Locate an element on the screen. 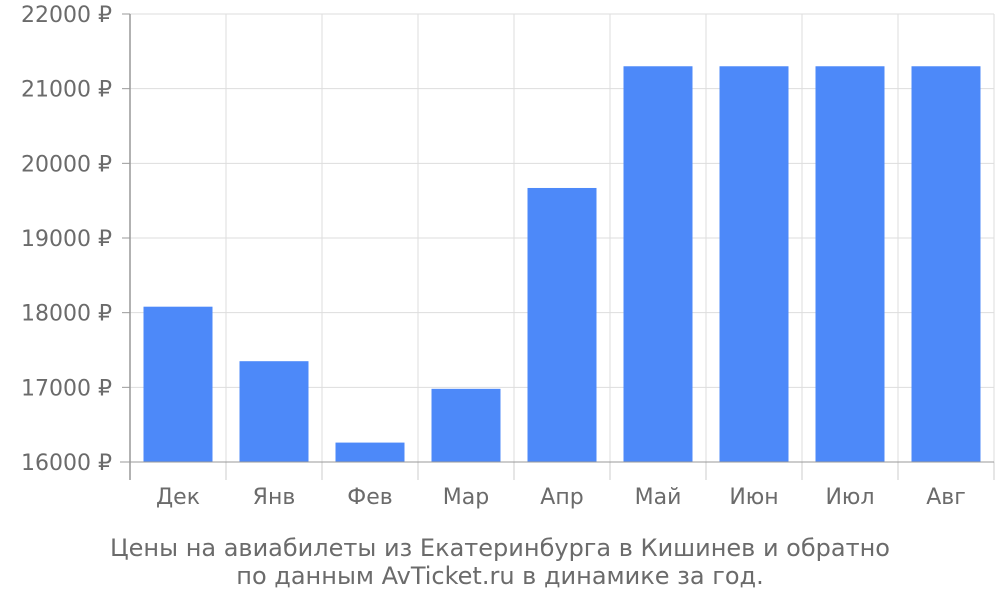 Image resolution: width=1000 pixels, height=600 pixels. y-tick-label: 20000 ₽ is located at coordinates (66, 164).